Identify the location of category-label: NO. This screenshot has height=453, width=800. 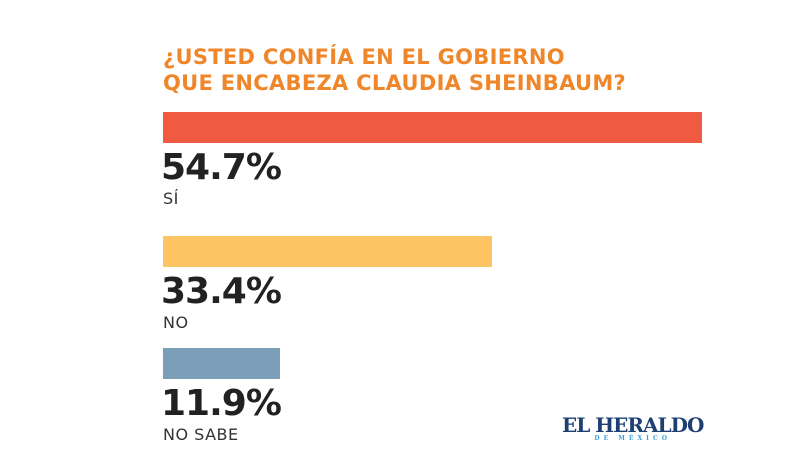
(176, 322).